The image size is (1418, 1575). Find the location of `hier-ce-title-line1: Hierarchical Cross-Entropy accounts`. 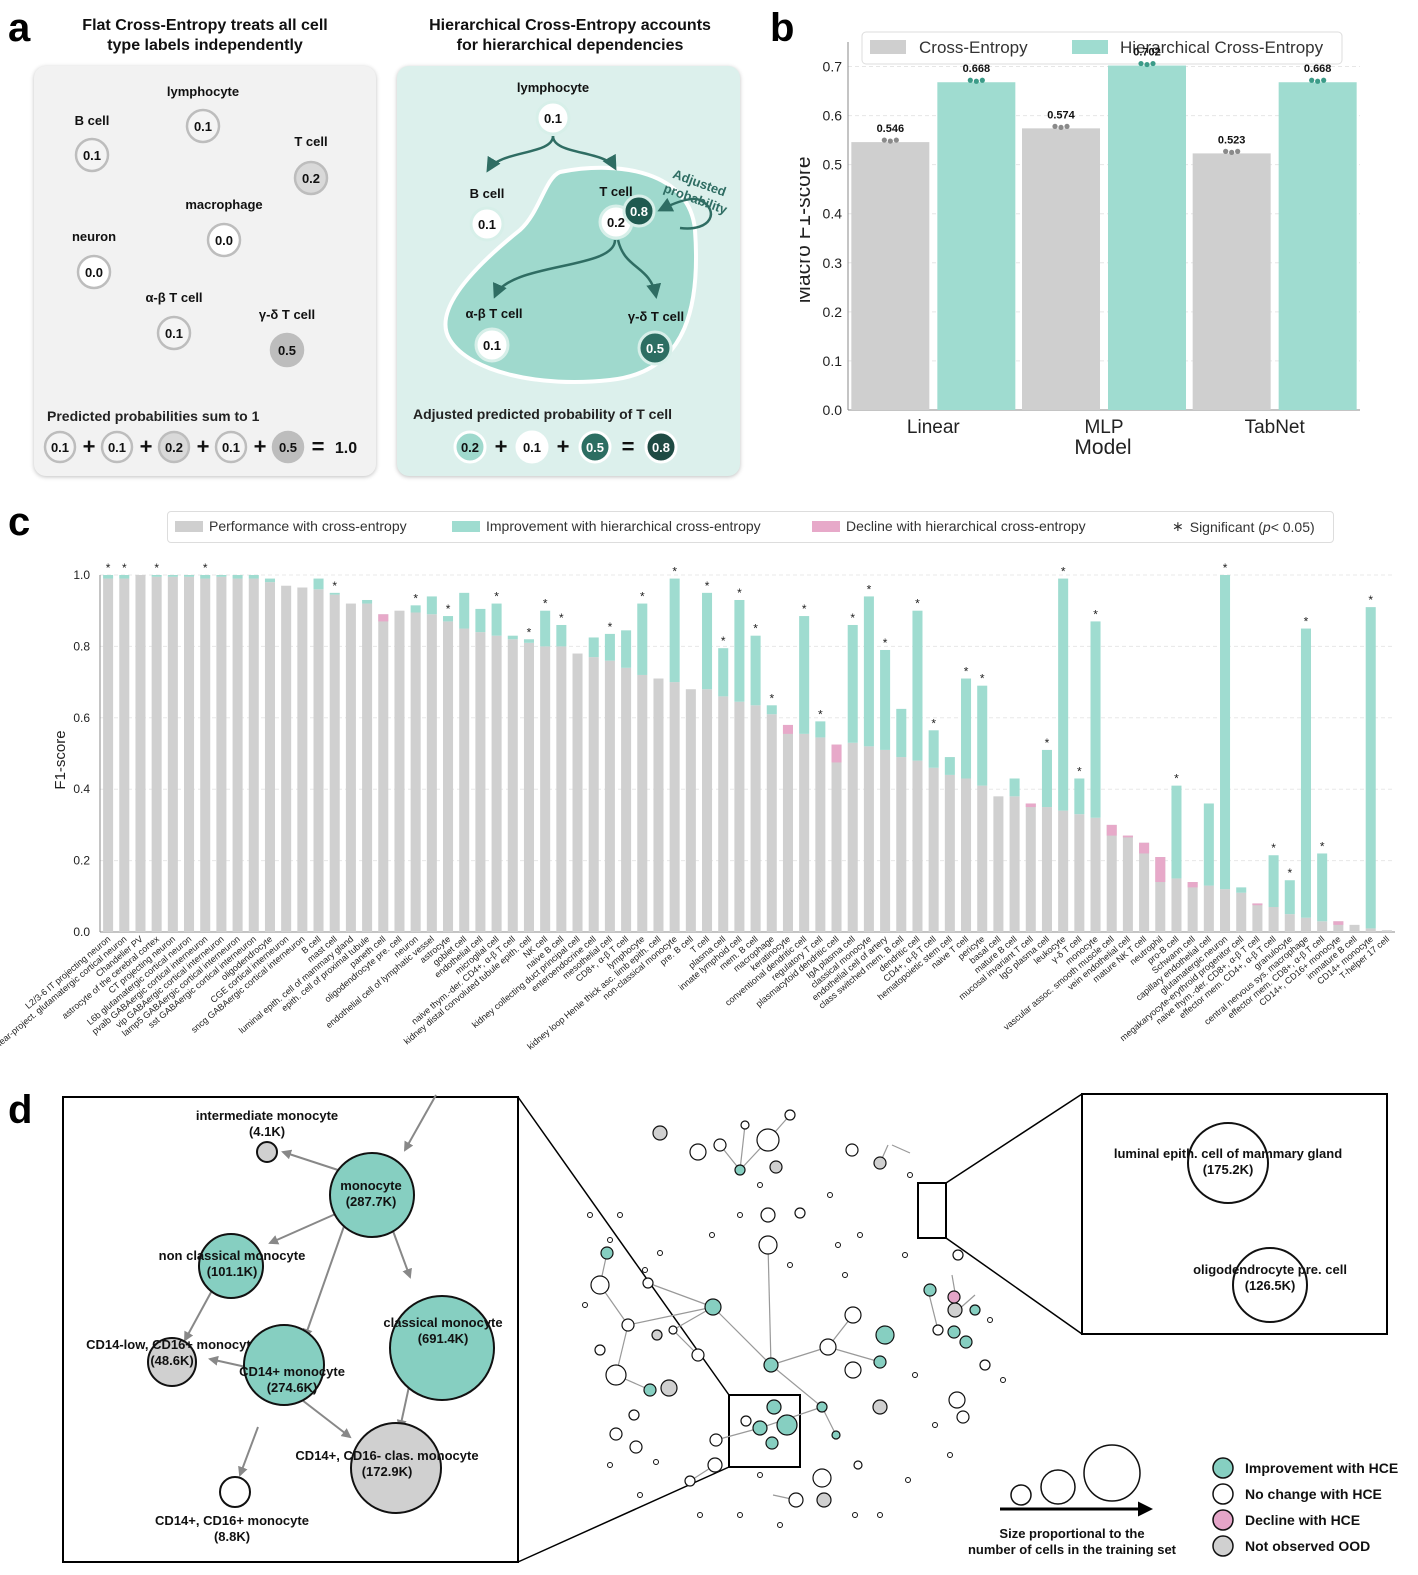

hier-ce-title-line1: Hierarchical Cross-Entropy accounts is located at coordinates (570, 25).